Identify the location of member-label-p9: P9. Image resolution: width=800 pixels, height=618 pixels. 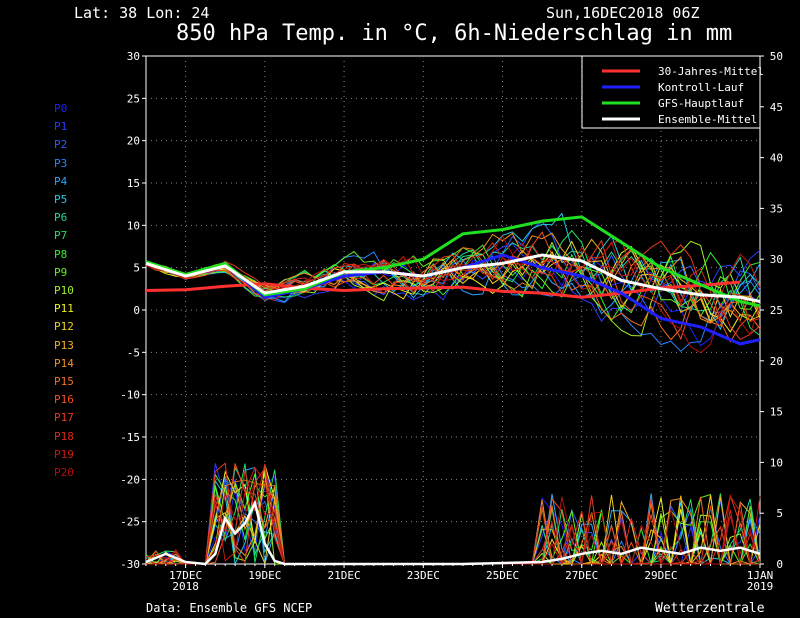
(61, 272).